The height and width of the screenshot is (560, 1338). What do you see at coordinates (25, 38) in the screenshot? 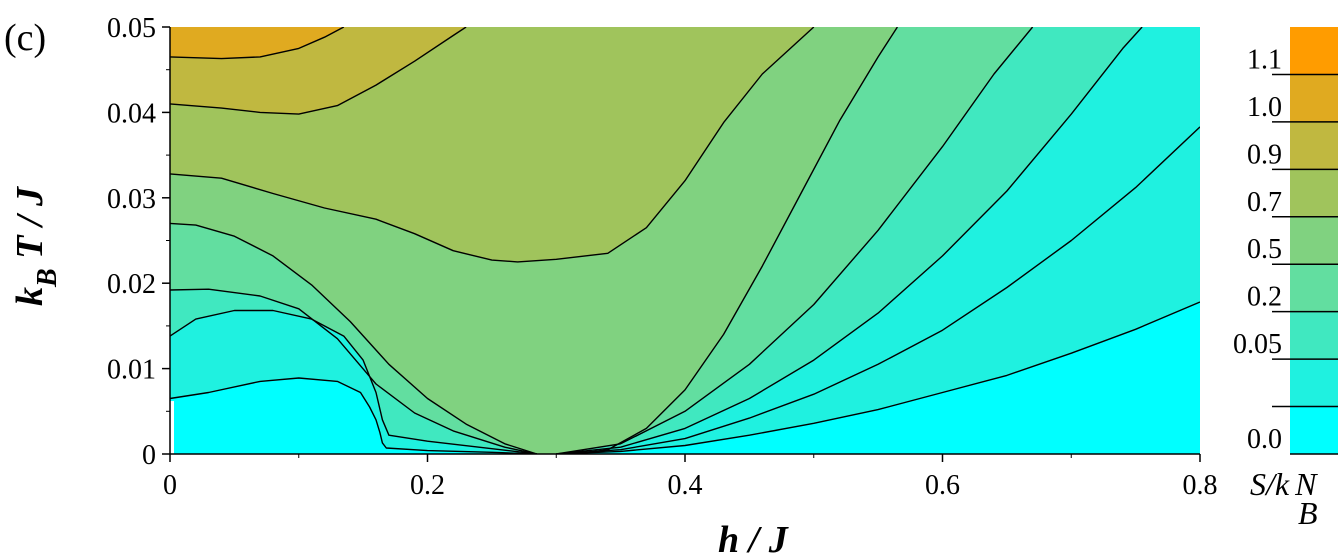
I see `panel-label: (c)` at bounding box center [25, 38].